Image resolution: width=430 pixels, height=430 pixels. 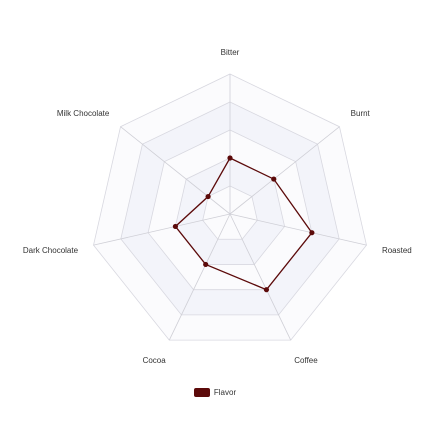 I want to click on radar-axis-label: Roasted, so click(x=397, y=250).